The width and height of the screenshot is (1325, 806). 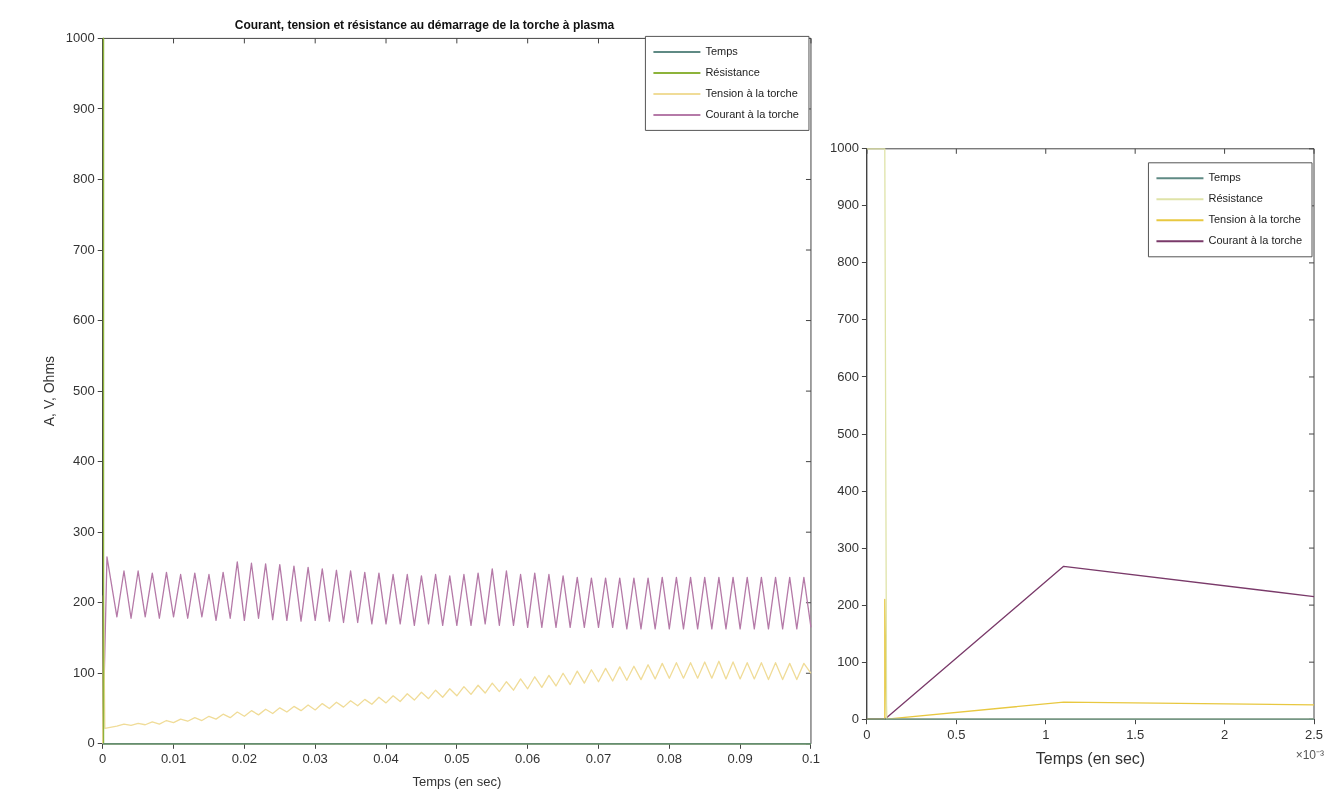 What do you see at coordinates (386, 759) in the screenshot?
I see `x-tick-label: 0.04` at bounding box center [386, 759].